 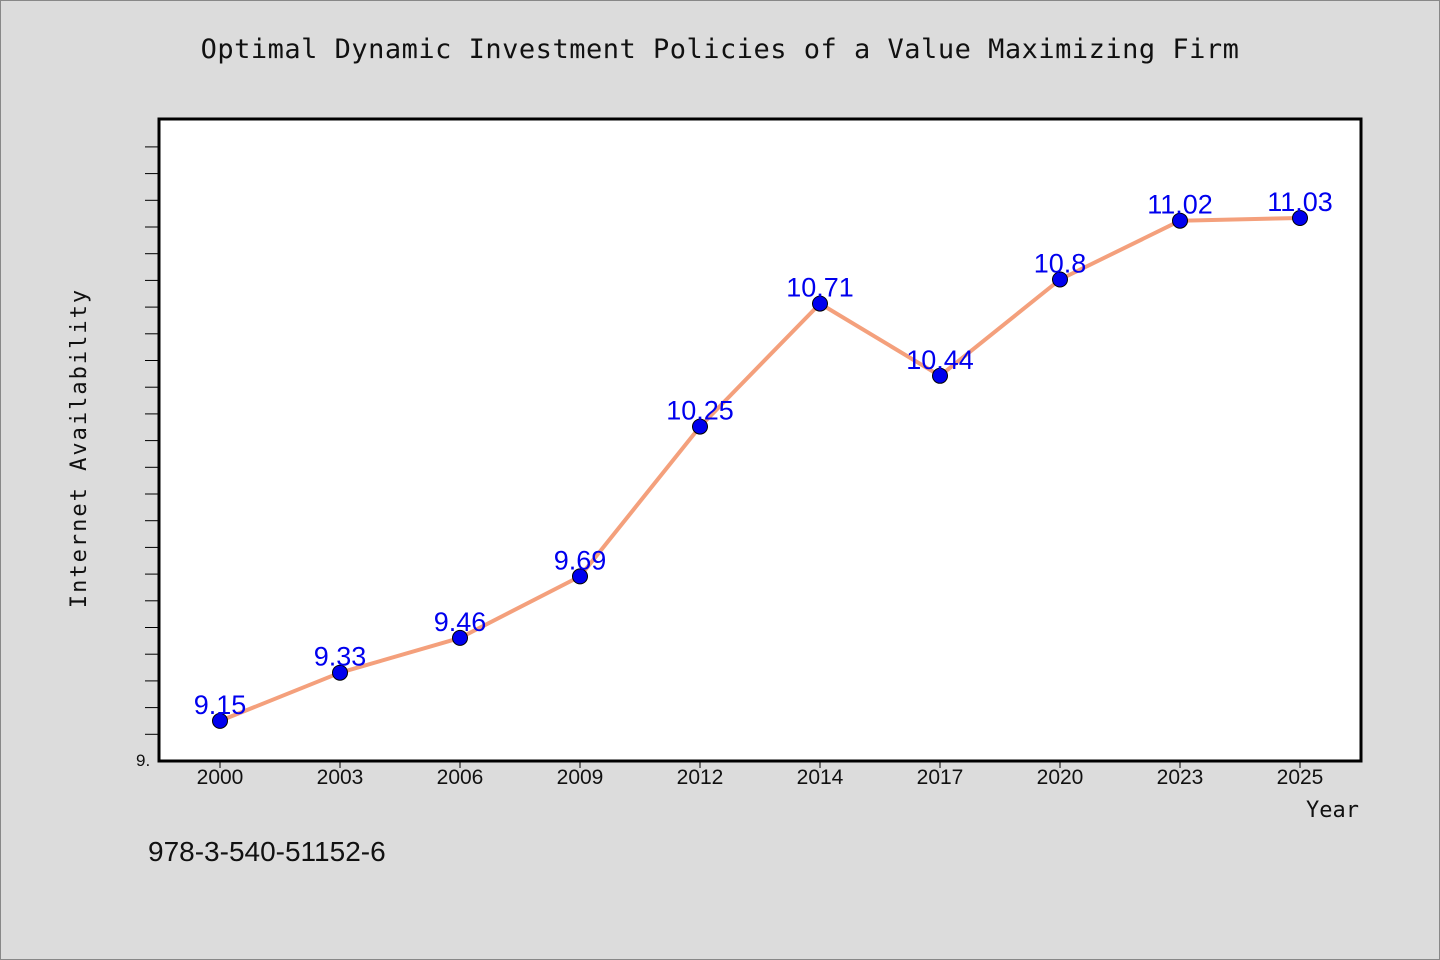 What do you see at coordinates (460, 777) in the screenshot?
I see `x-tick-label: 2006` at bounding box center [460, 777].